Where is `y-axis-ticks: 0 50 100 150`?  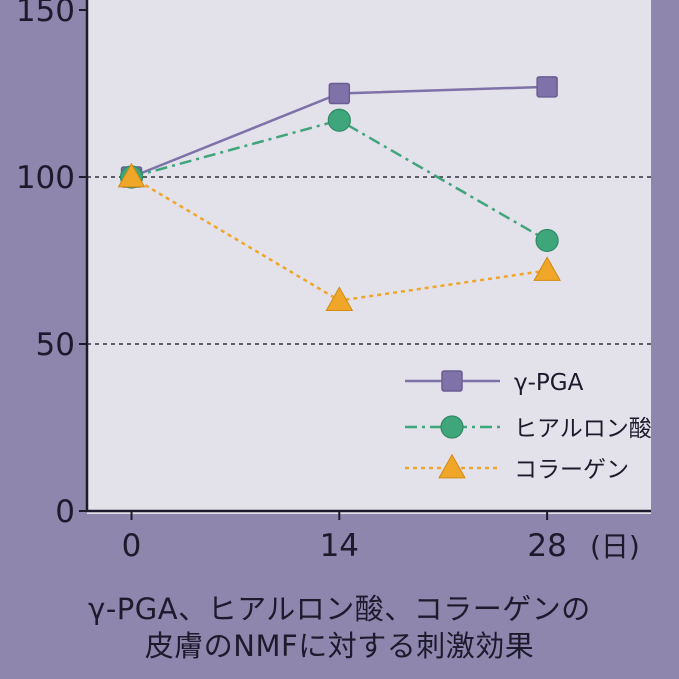
y-axis-ticks: 0 50 100 150 is located at coordinates (51, 265).